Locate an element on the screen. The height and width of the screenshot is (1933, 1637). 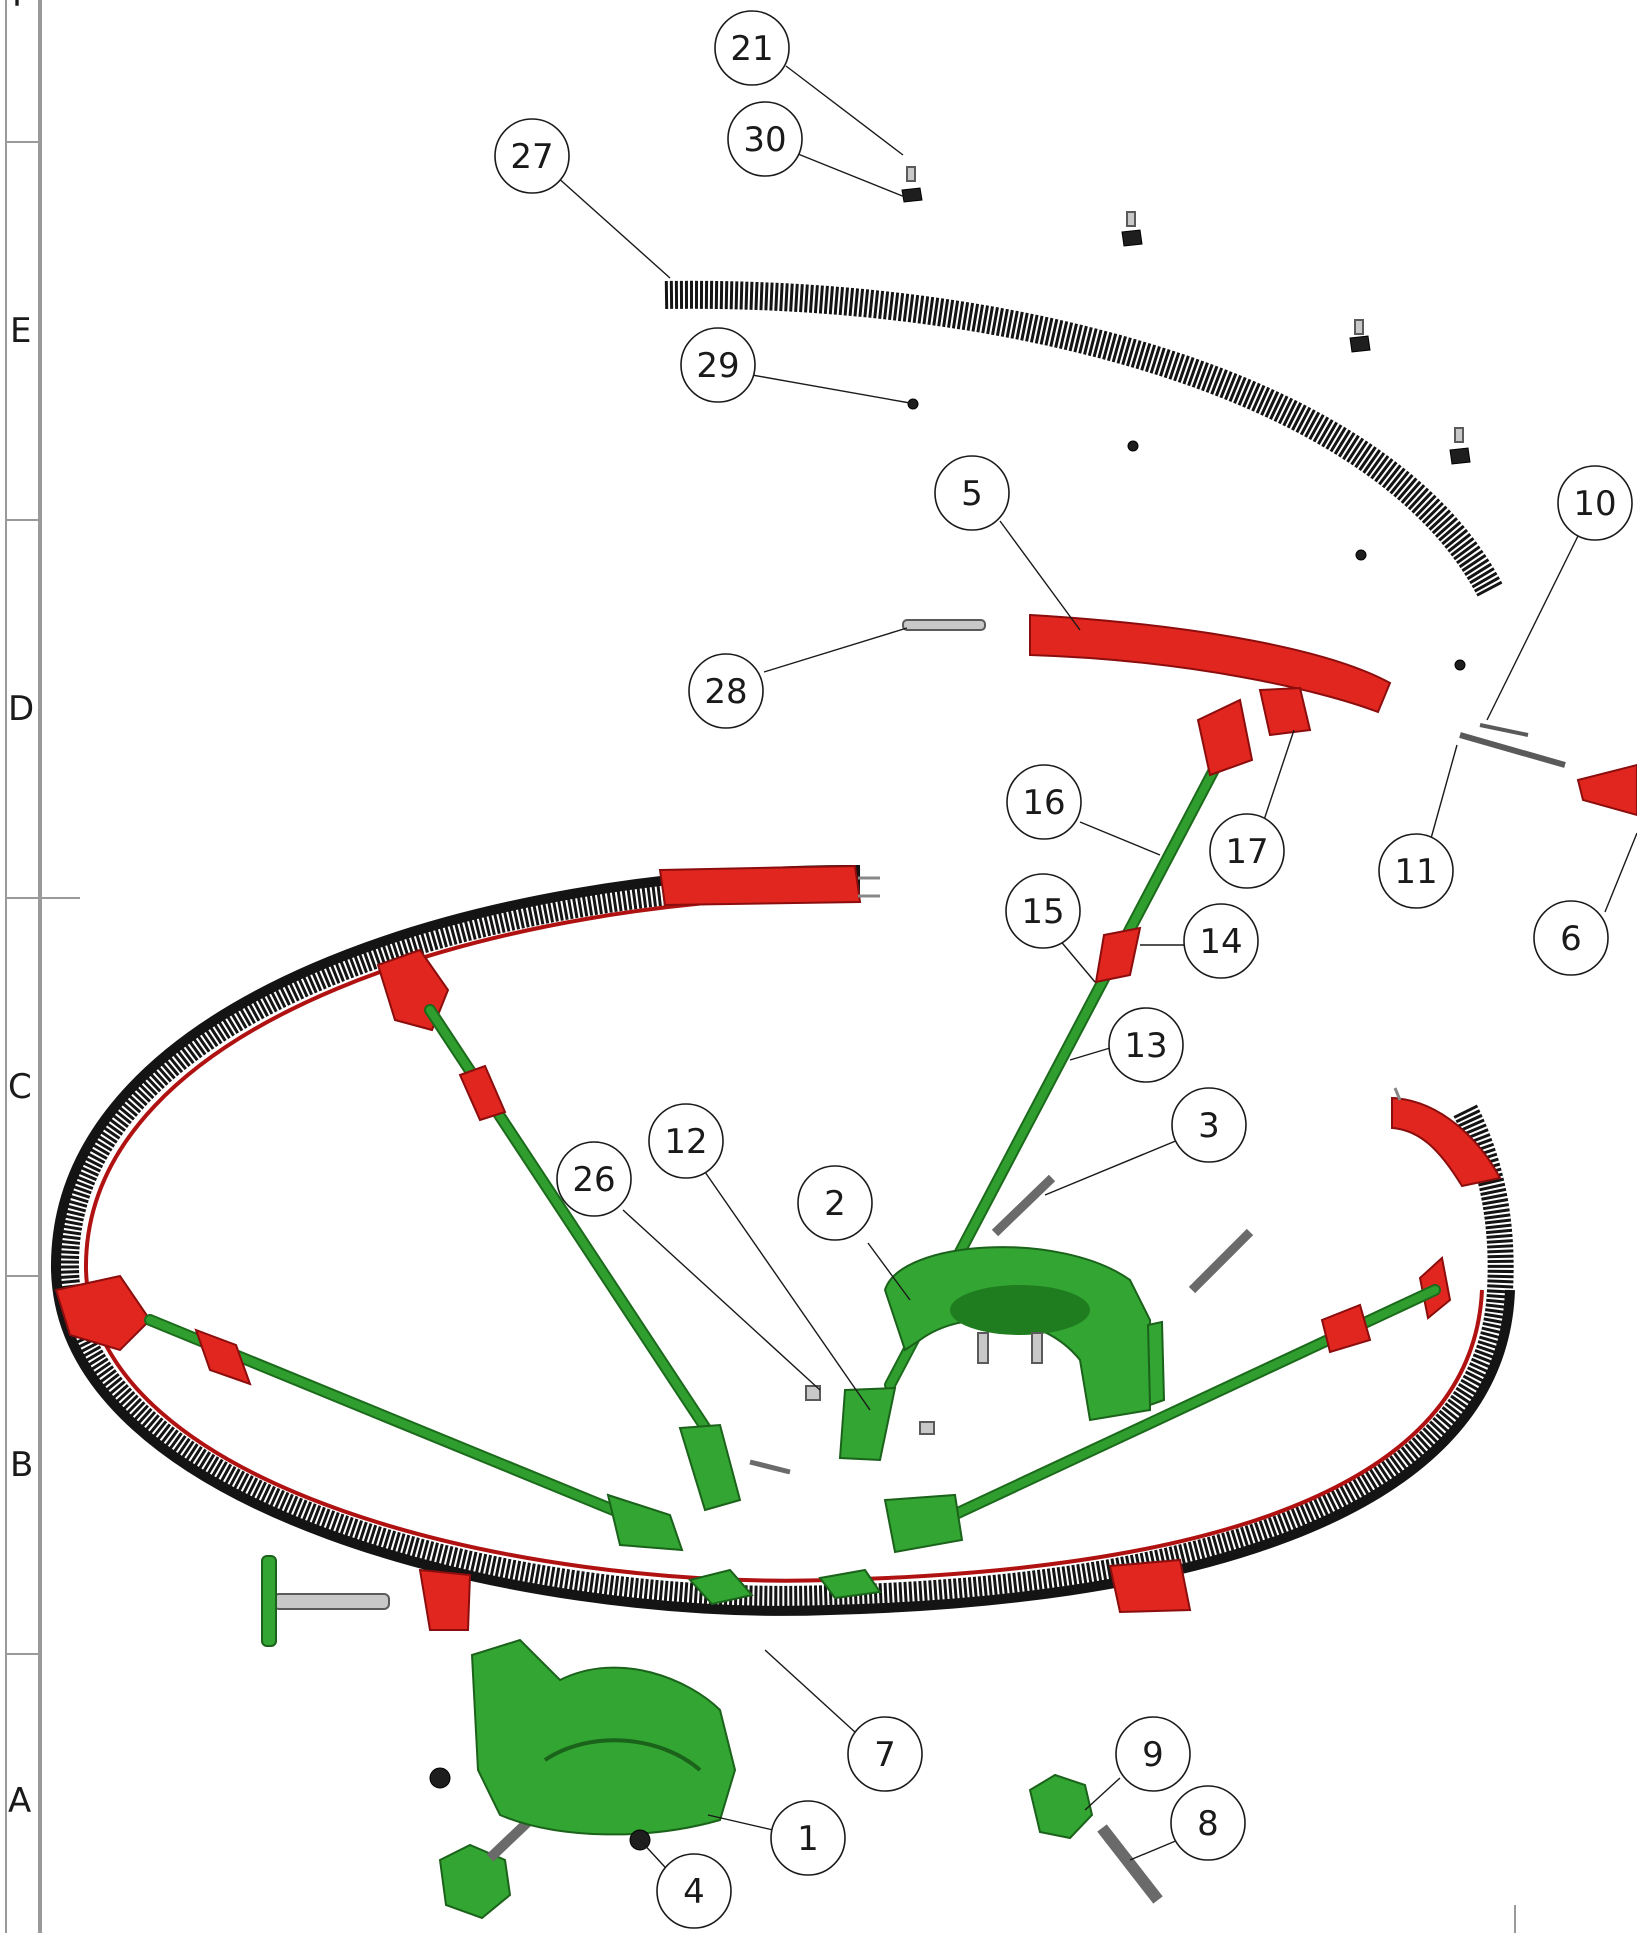
balloon-11: 11 is located at coordinates (1416, 871).